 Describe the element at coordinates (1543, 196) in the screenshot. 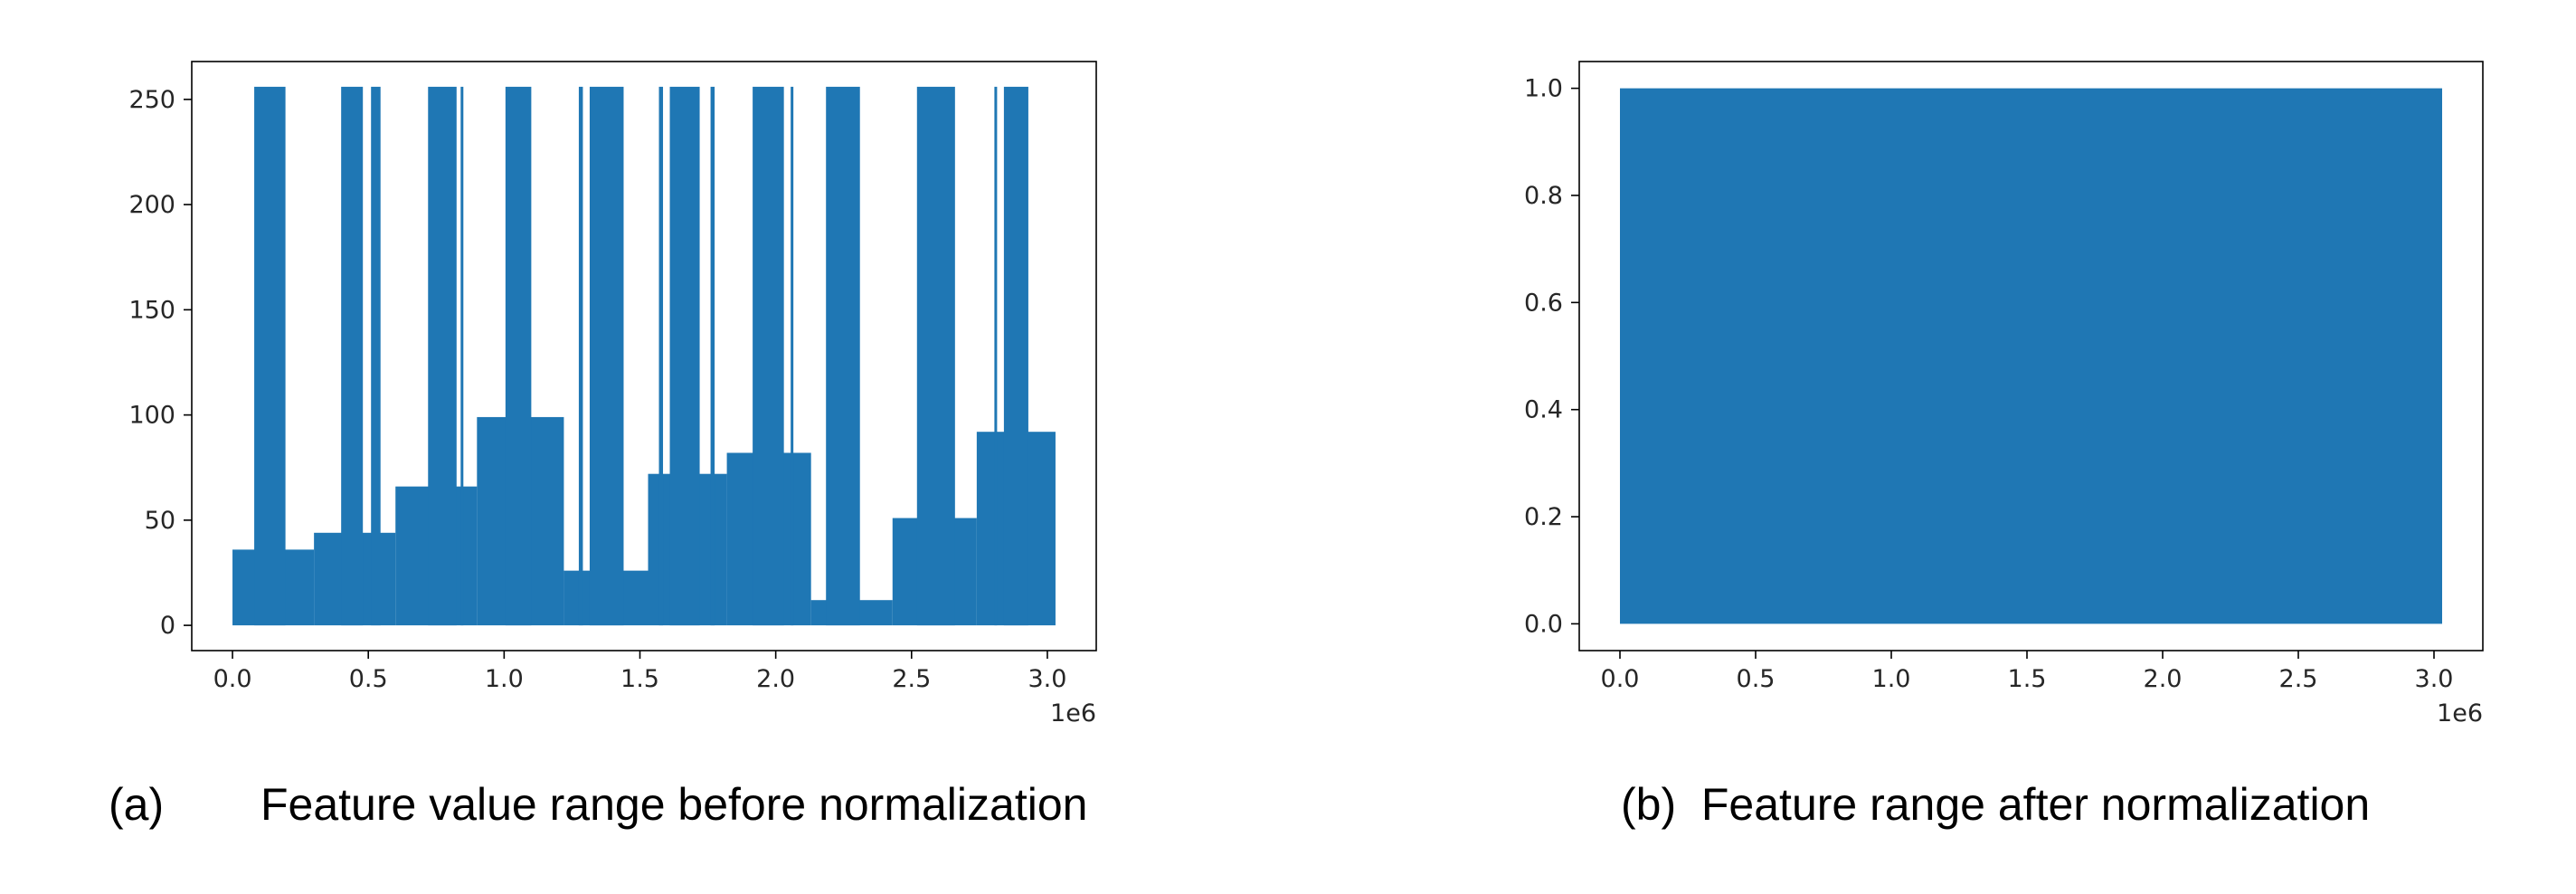

I see `y-tick-label: 0.8` at that location.